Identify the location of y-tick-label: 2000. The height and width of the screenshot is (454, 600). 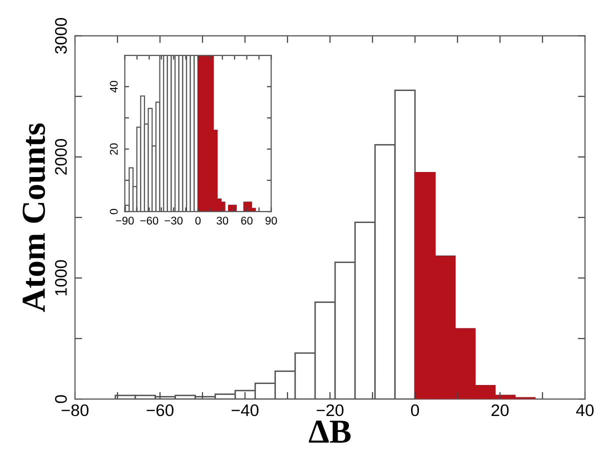
(61, 157).